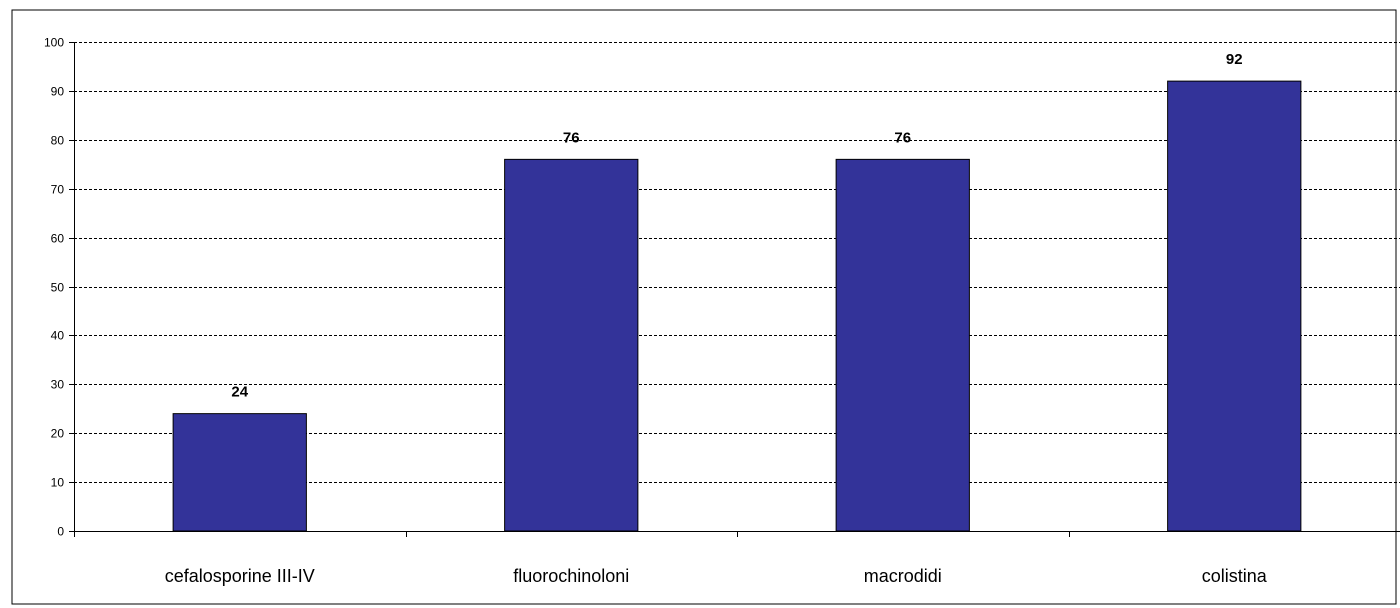  What do you see at coordinates (58, 483) in the screenshot?
I see `y-tick-label: 10` at bounding box center [58, 483].